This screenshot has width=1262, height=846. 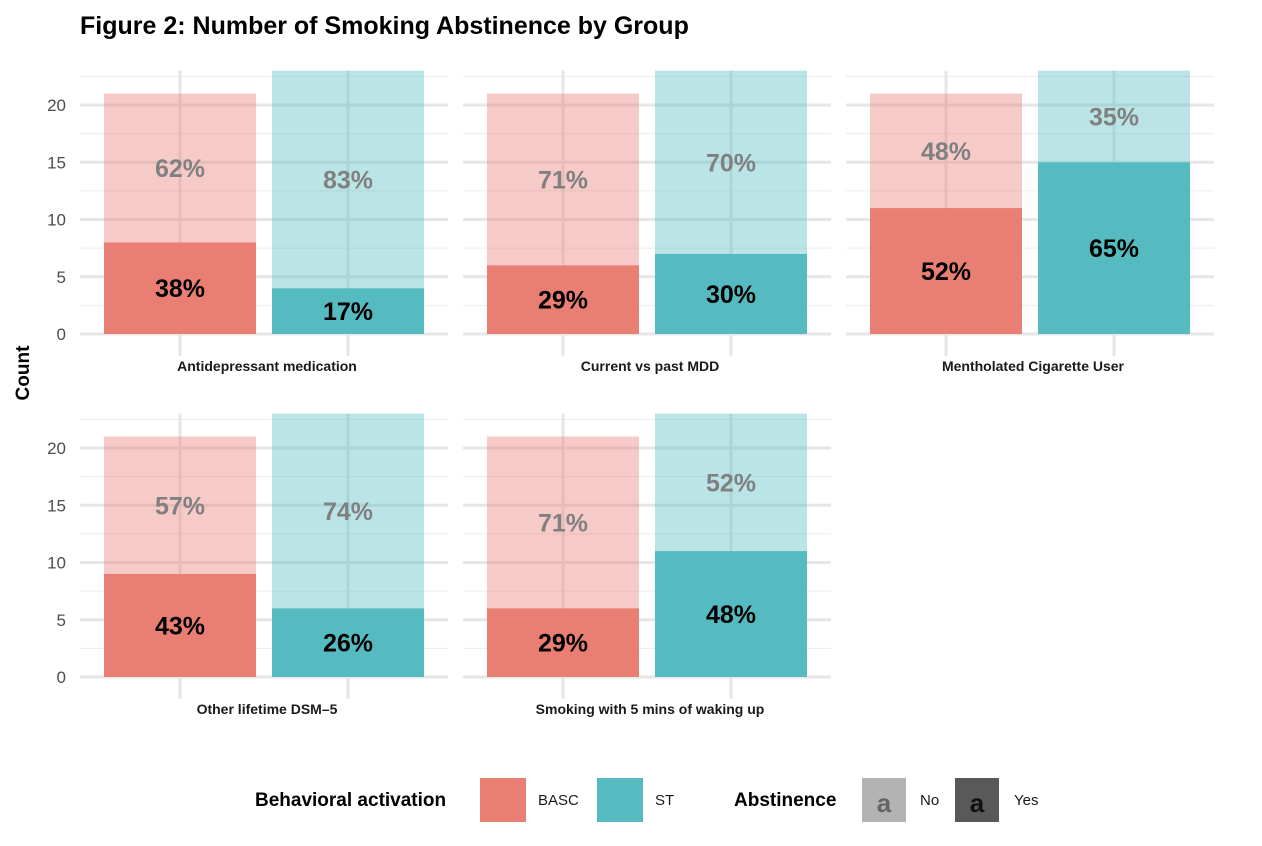 I want to click on data-label-yes: 48%, so click(x=731, y=615).